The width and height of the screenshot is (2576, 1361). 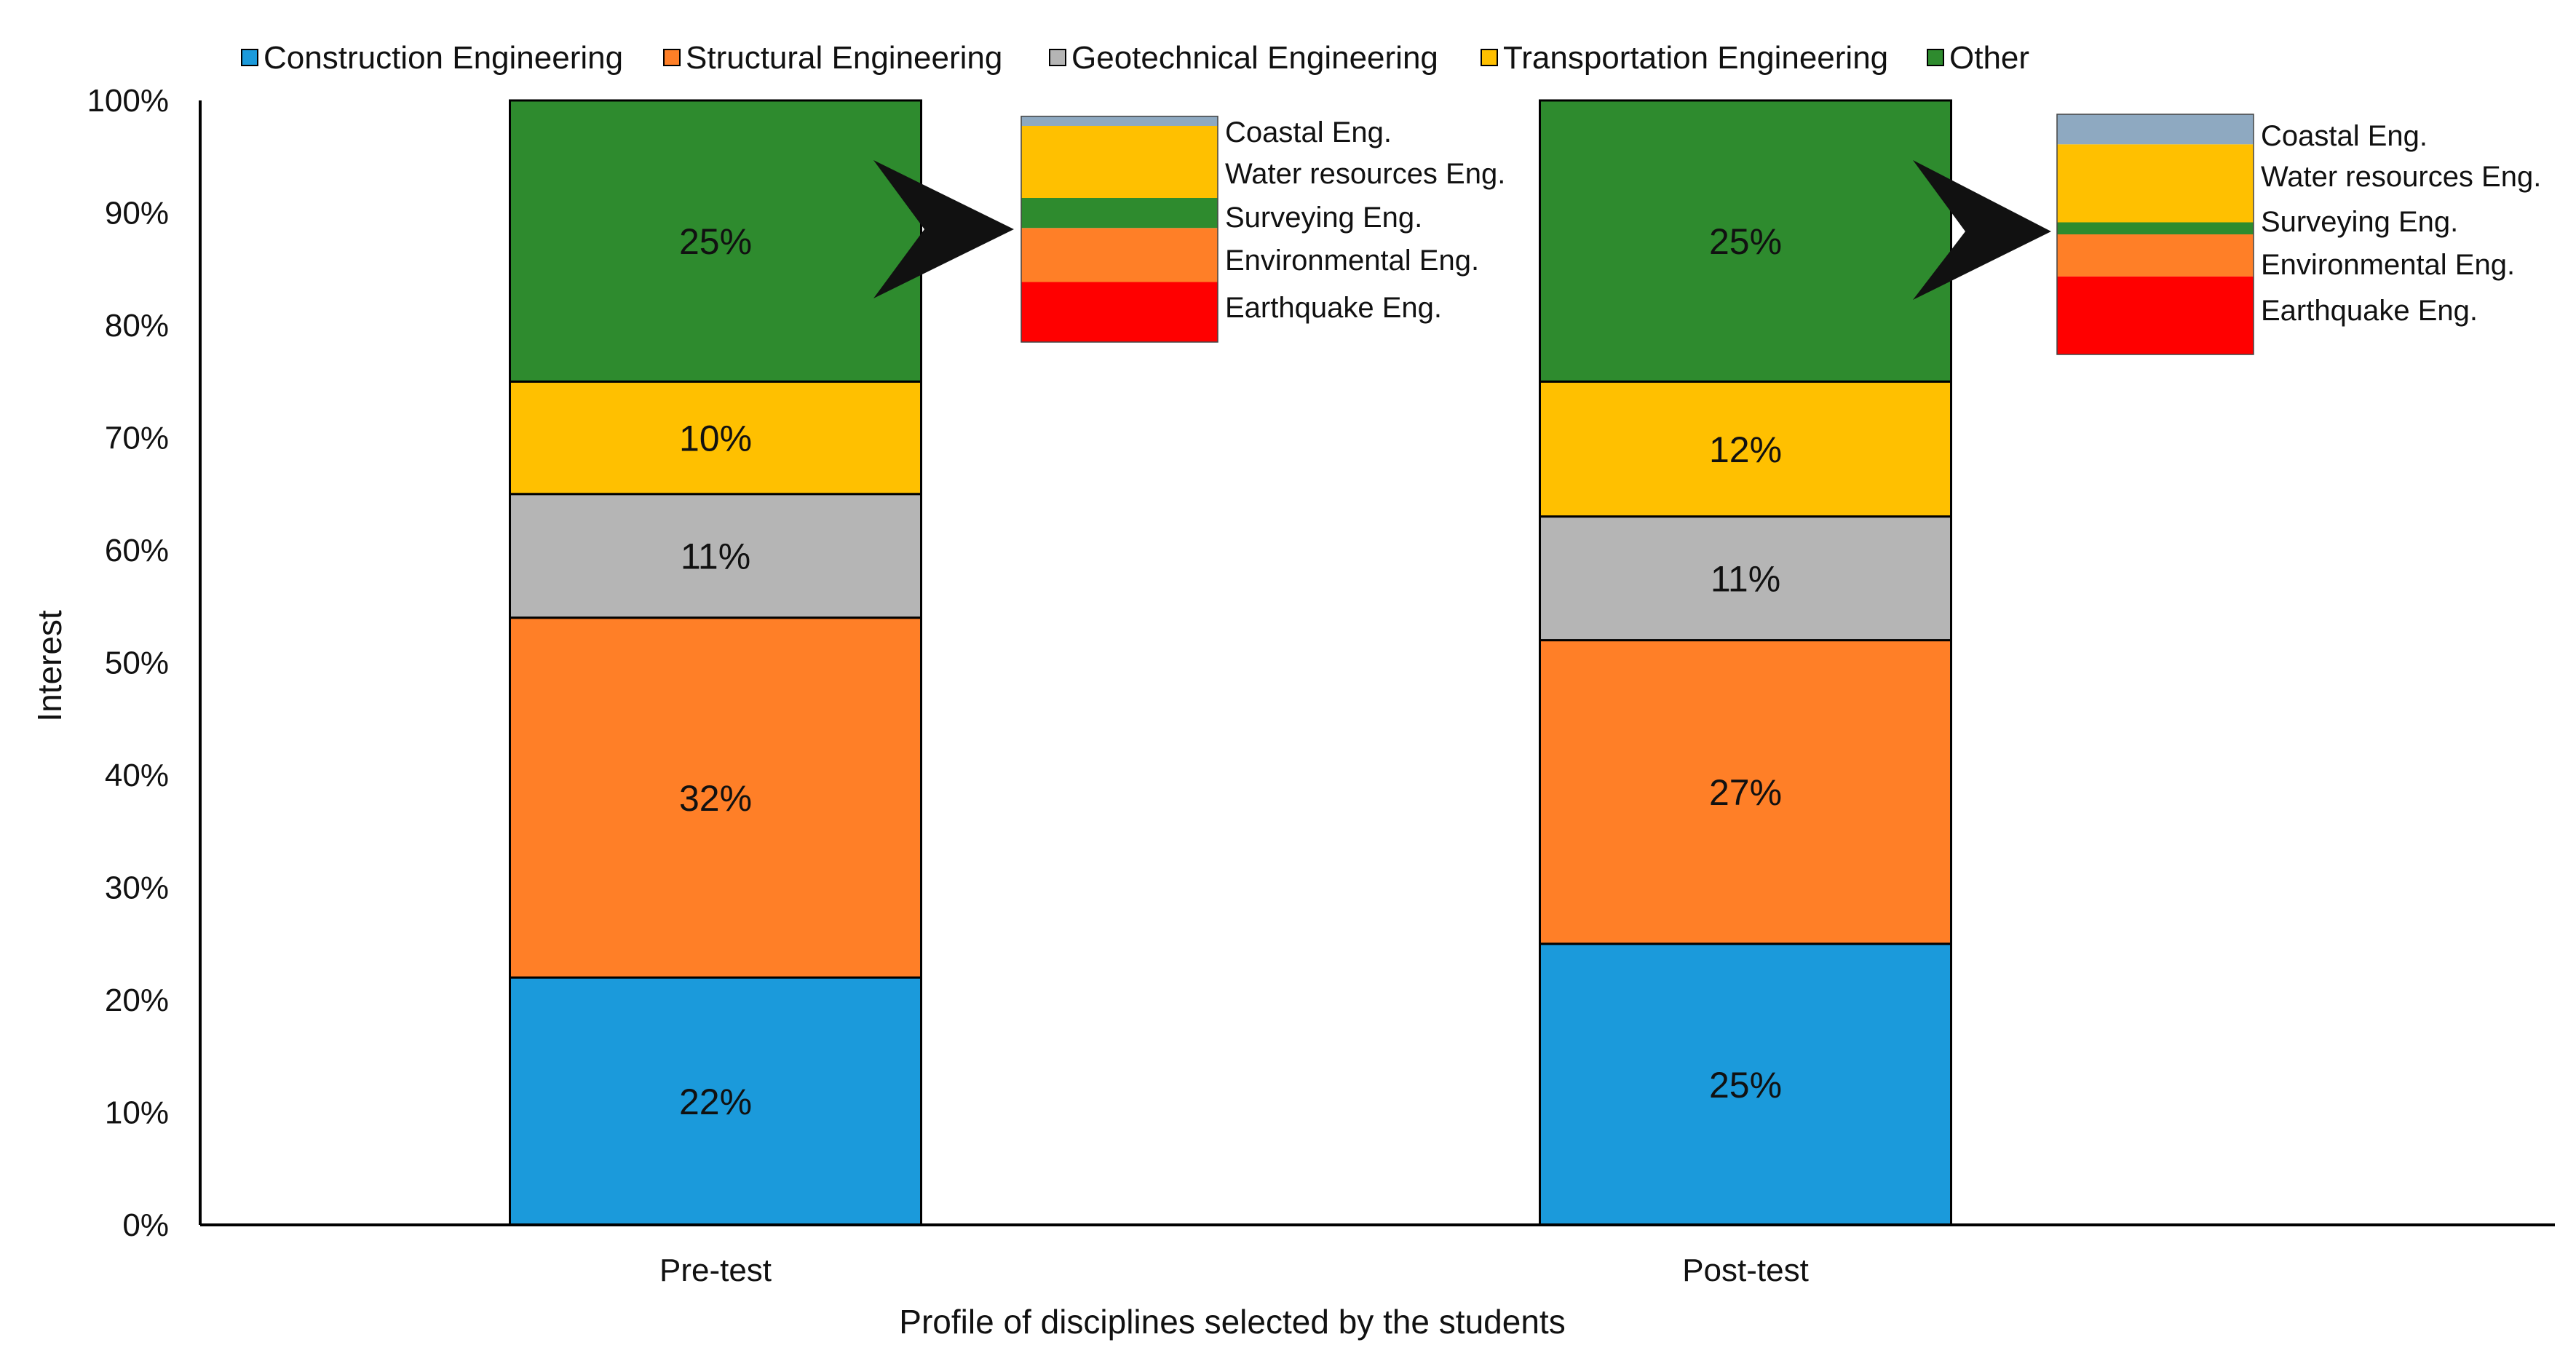 What do you see at coordinates (49, 666) in the screenshot?
I see `y-axis-title: Interest` at bounding box center [49, 666].